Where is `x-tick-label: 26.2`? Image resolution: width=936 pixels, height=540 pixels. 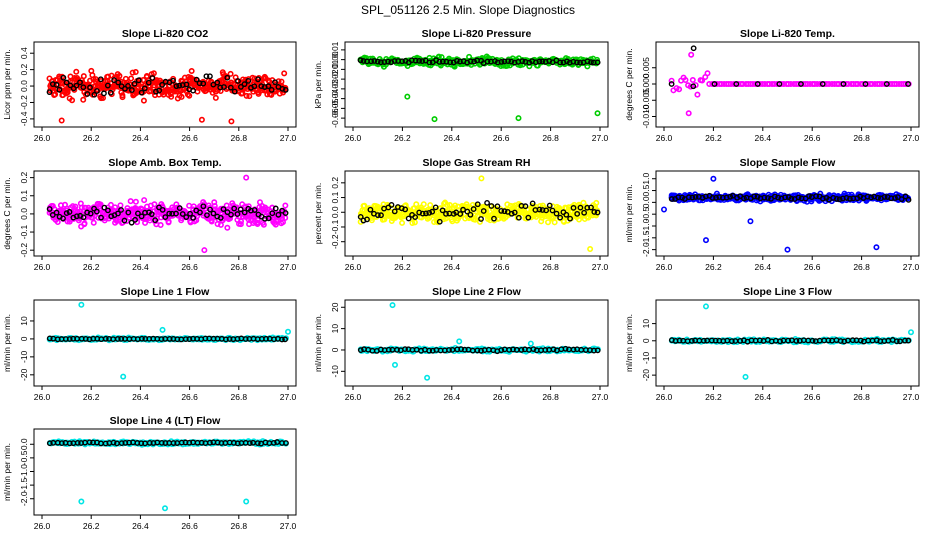 x-tick-label: 26.2 is located at coordinates (402, 397).